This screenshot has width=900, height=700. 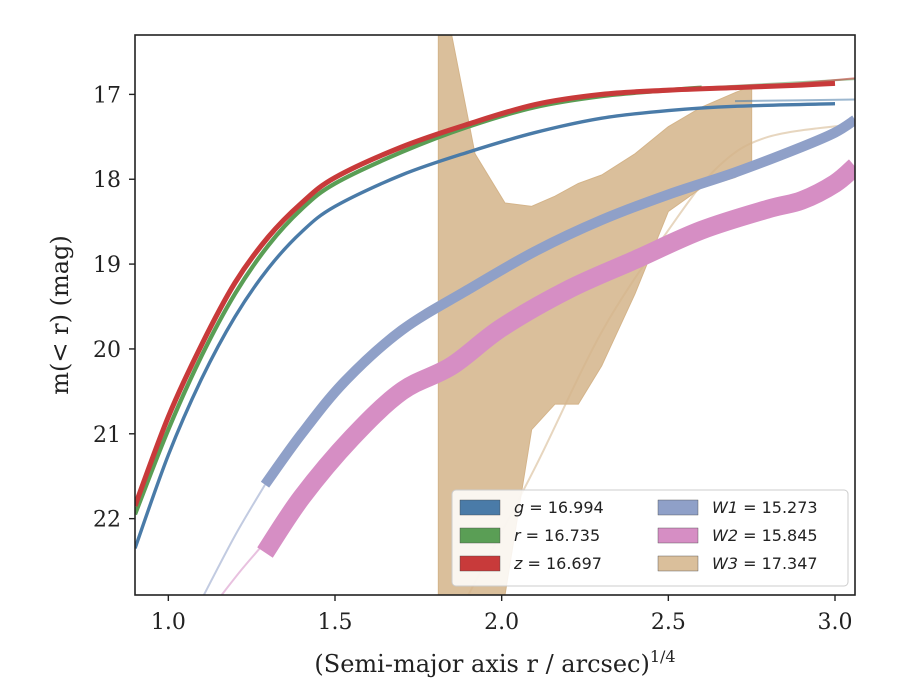 I want to click on series-w2-extrapolation, so click(x=243, y=568).